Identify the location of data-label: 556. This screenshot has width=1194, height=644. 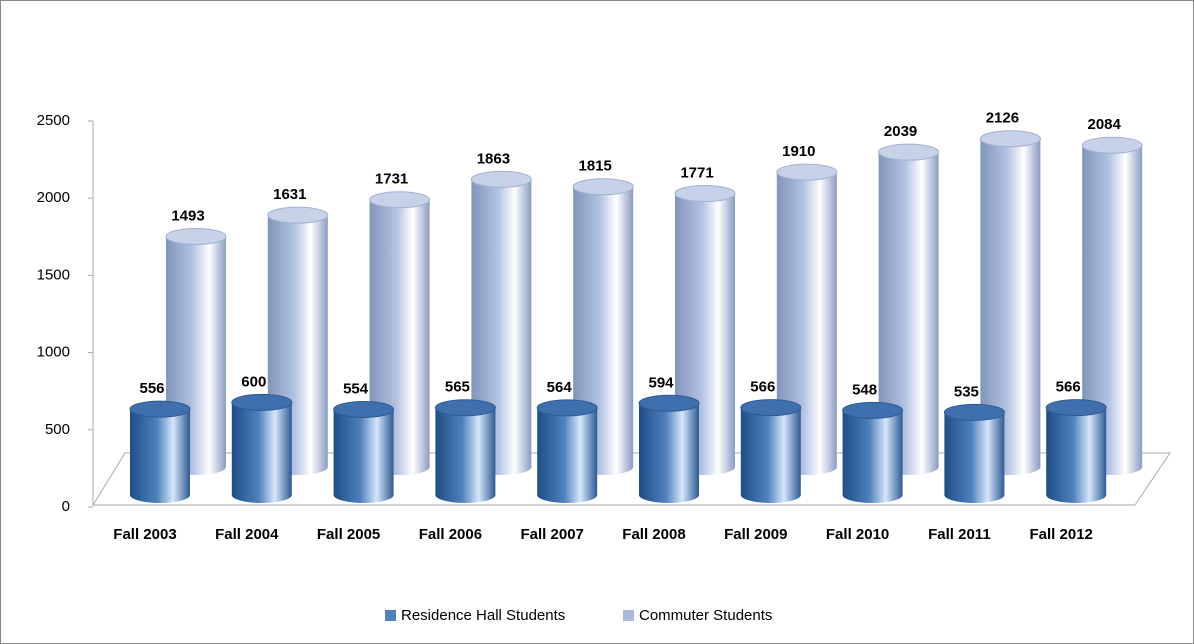
(151, 388).